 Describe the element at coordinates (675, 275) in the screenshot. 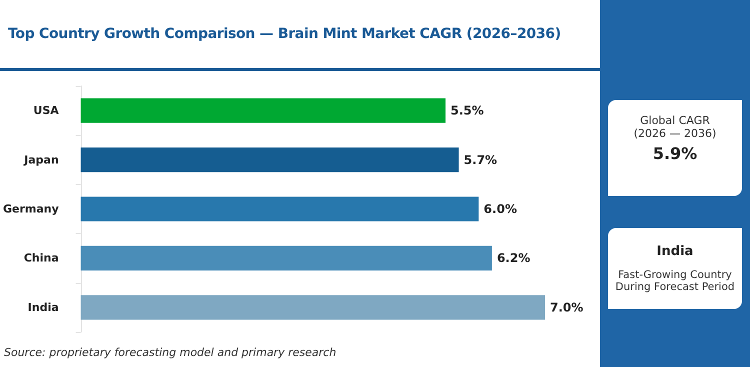

I see `text: Fast-Growing Country` at that location.